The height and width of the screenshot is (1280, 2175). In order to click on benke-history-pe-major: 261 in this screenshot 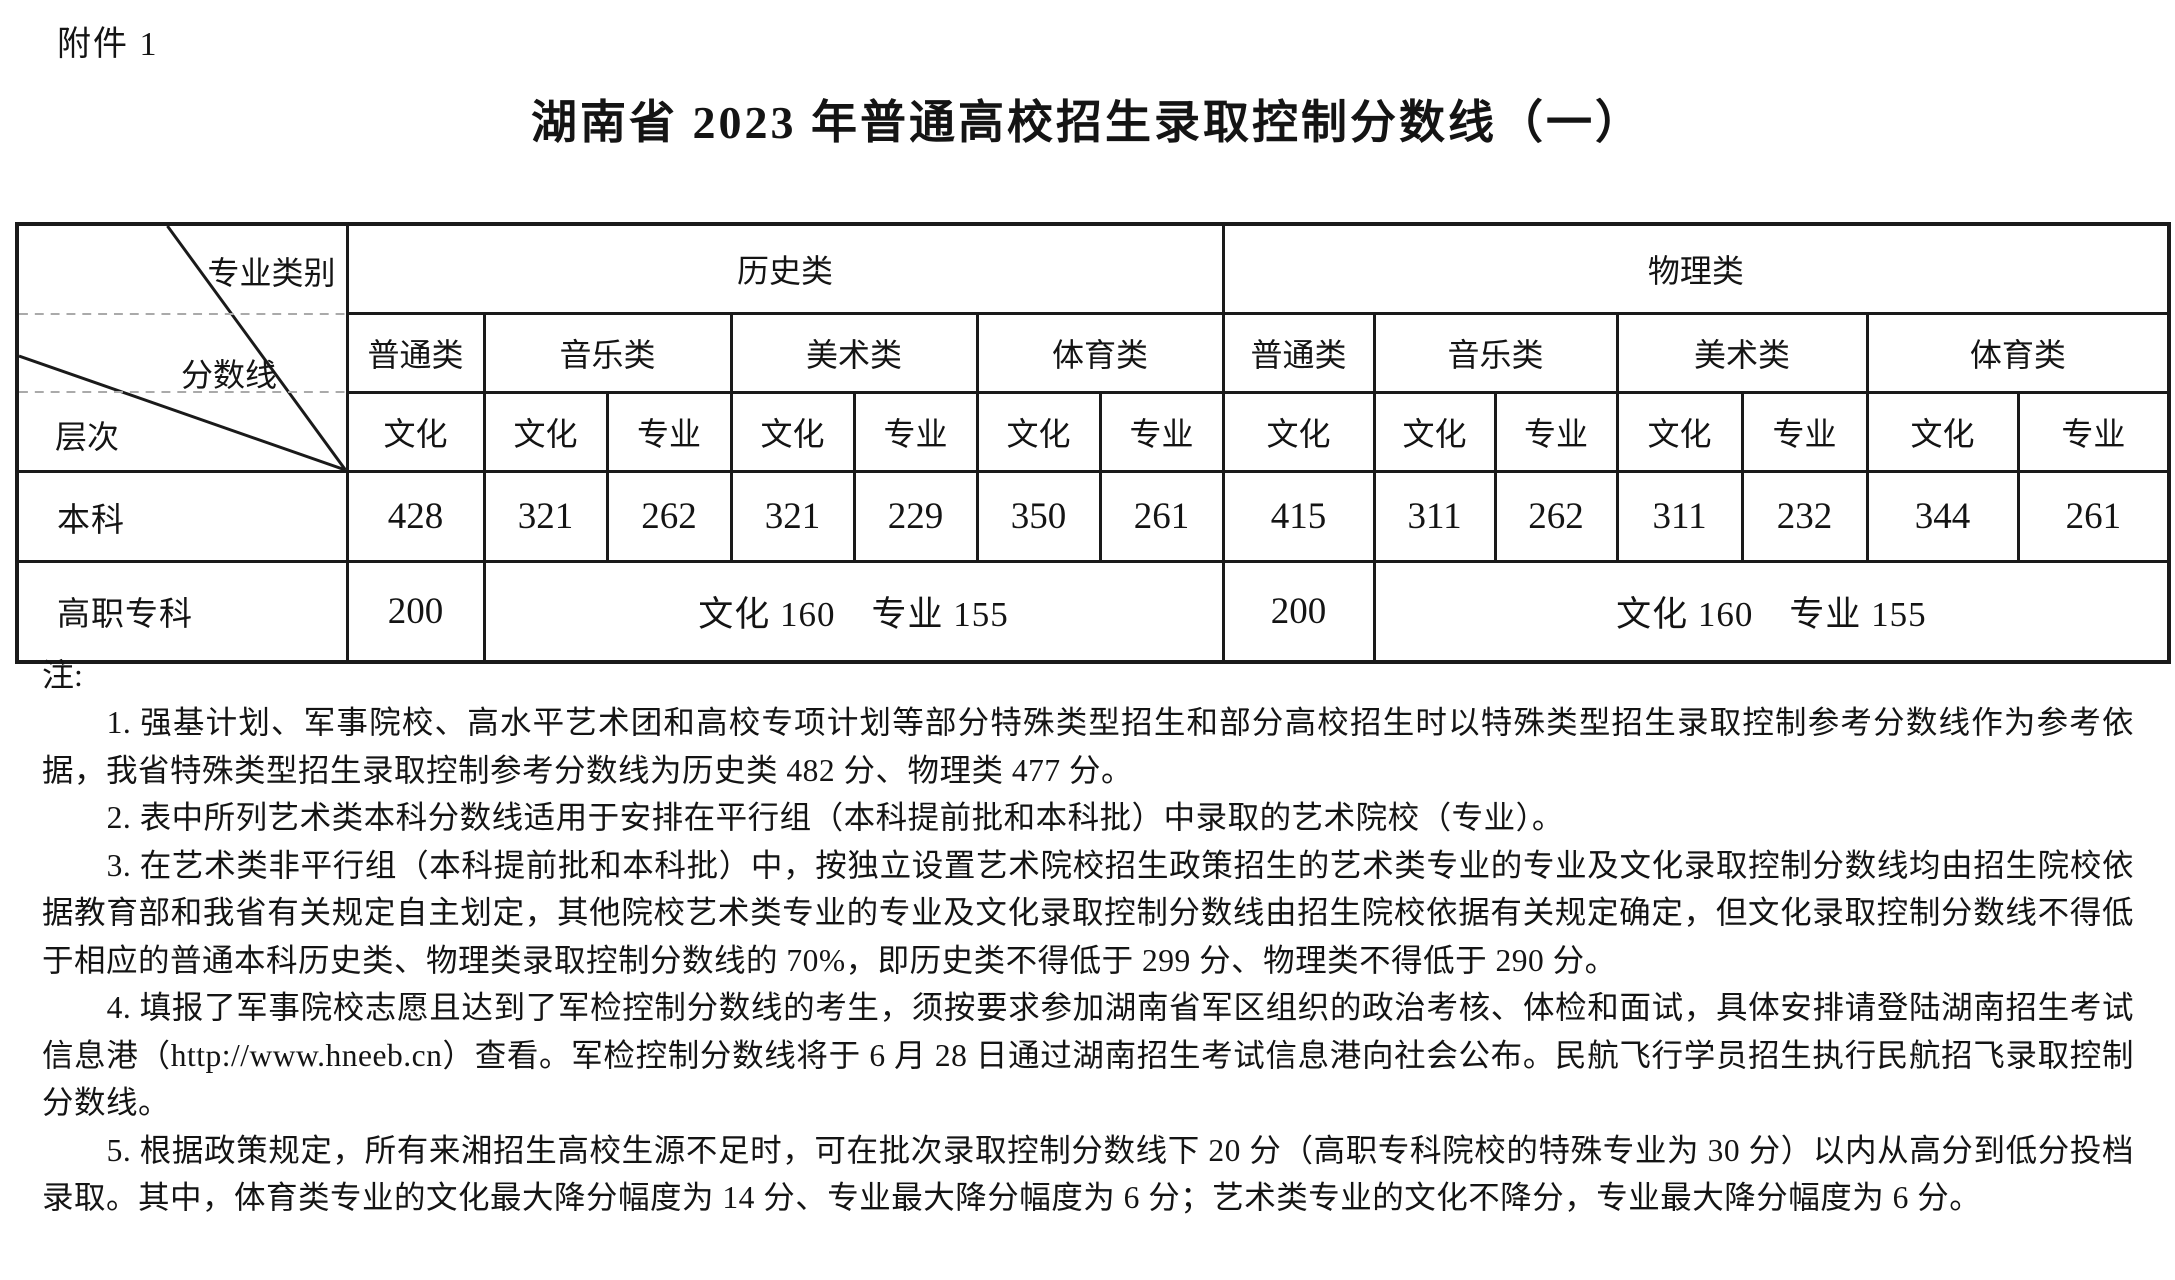, I will do `click(1161, 516)`.